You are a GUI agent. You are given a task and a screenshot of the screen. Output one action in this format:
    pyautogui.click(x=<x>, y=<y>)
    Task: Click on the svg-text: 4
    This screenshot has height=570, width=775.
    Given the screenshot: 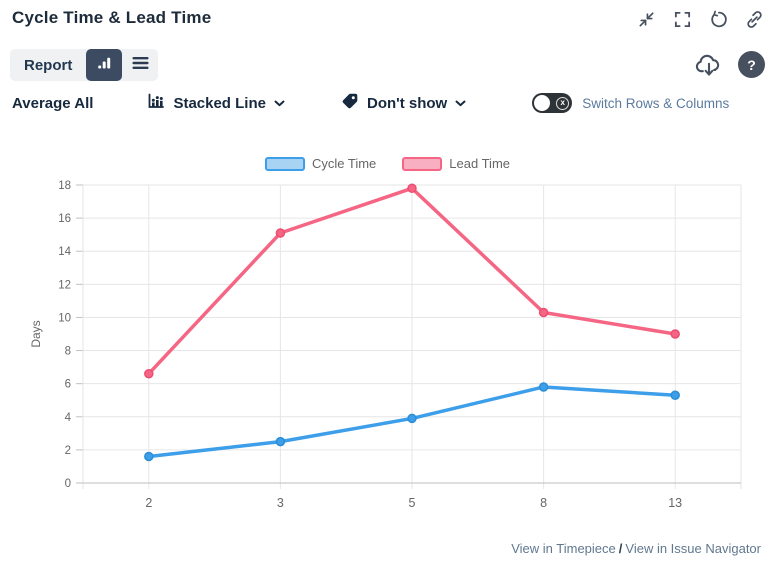 What is the action you would take?
    pyautogui.click(x=68, y=418)
    